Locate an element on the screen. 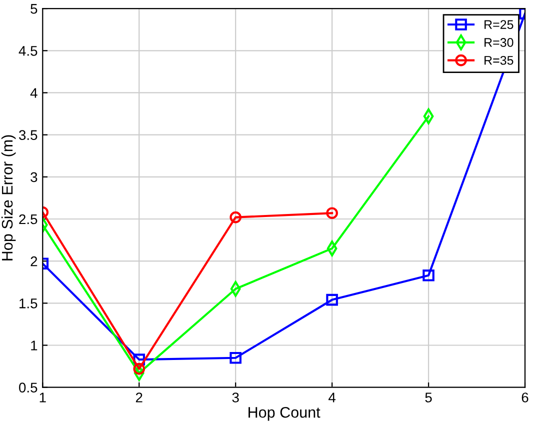  legend-label: R=25 is located at coordinates (499, 24).